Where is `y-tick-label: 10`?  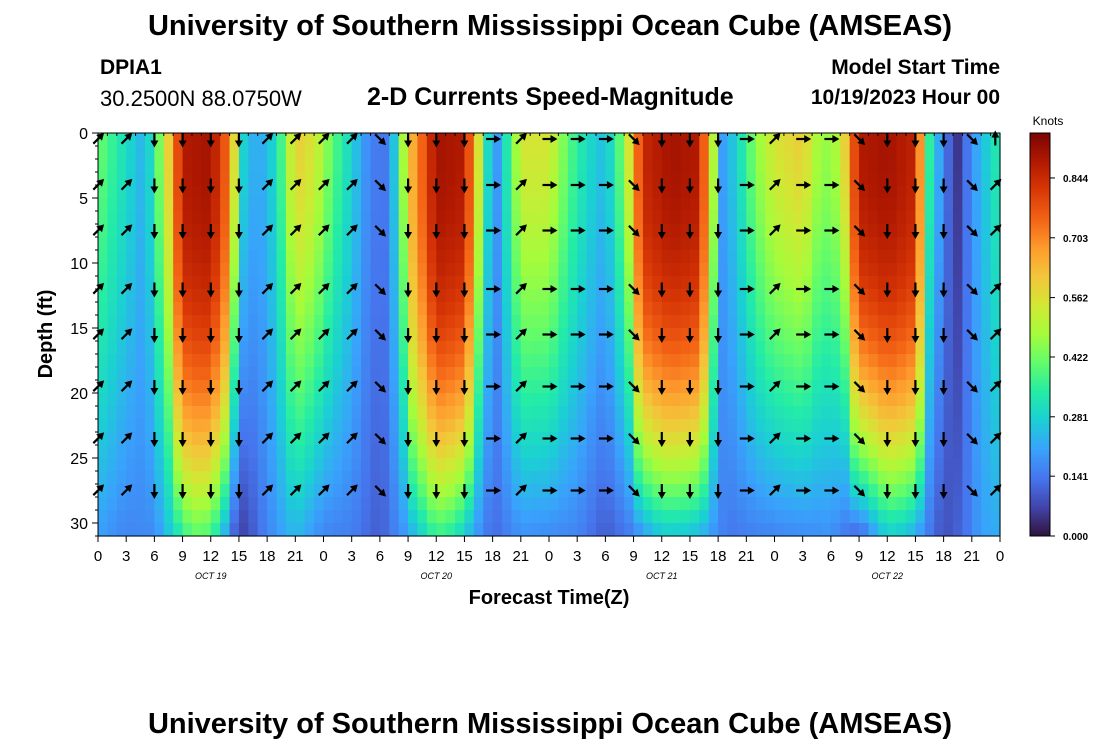 y-tick-label: 10 is located at coordinates (79, 264).